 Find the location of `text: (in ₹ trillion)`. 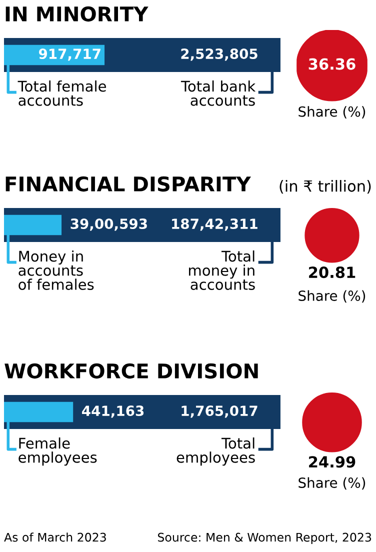

text: (in ₹ trillion) is located at coordinates (325, 187).